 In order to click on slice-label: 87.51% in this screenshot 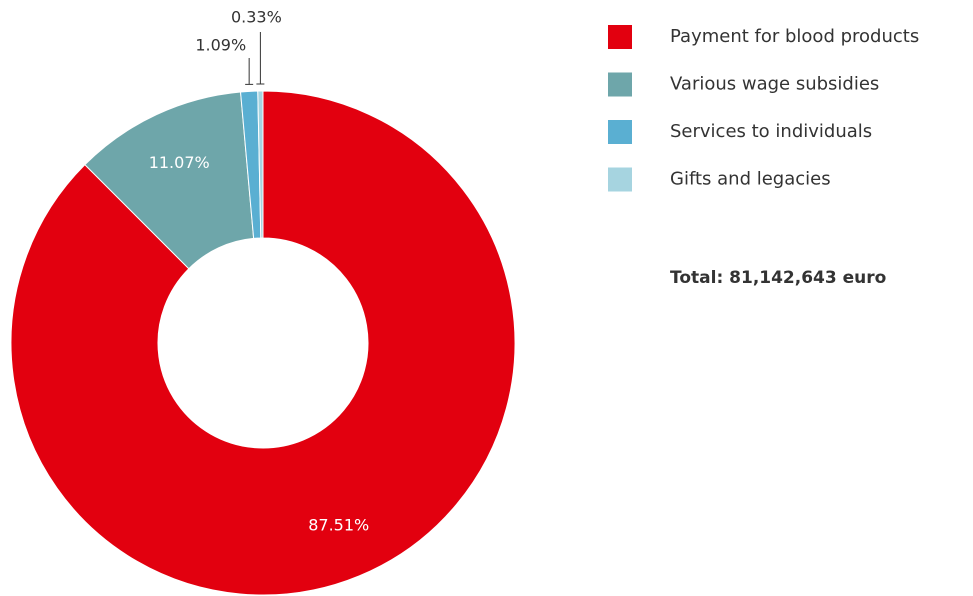, I will do `click(338, 524)`.